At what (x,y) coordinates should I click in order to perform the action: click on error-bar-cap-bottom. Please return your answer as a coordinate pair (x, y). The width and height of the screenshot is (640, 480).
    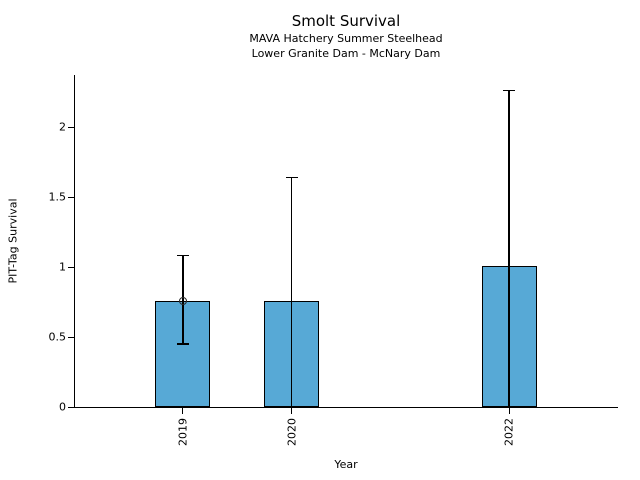
    Looking at the image, I should click on (182, 344).